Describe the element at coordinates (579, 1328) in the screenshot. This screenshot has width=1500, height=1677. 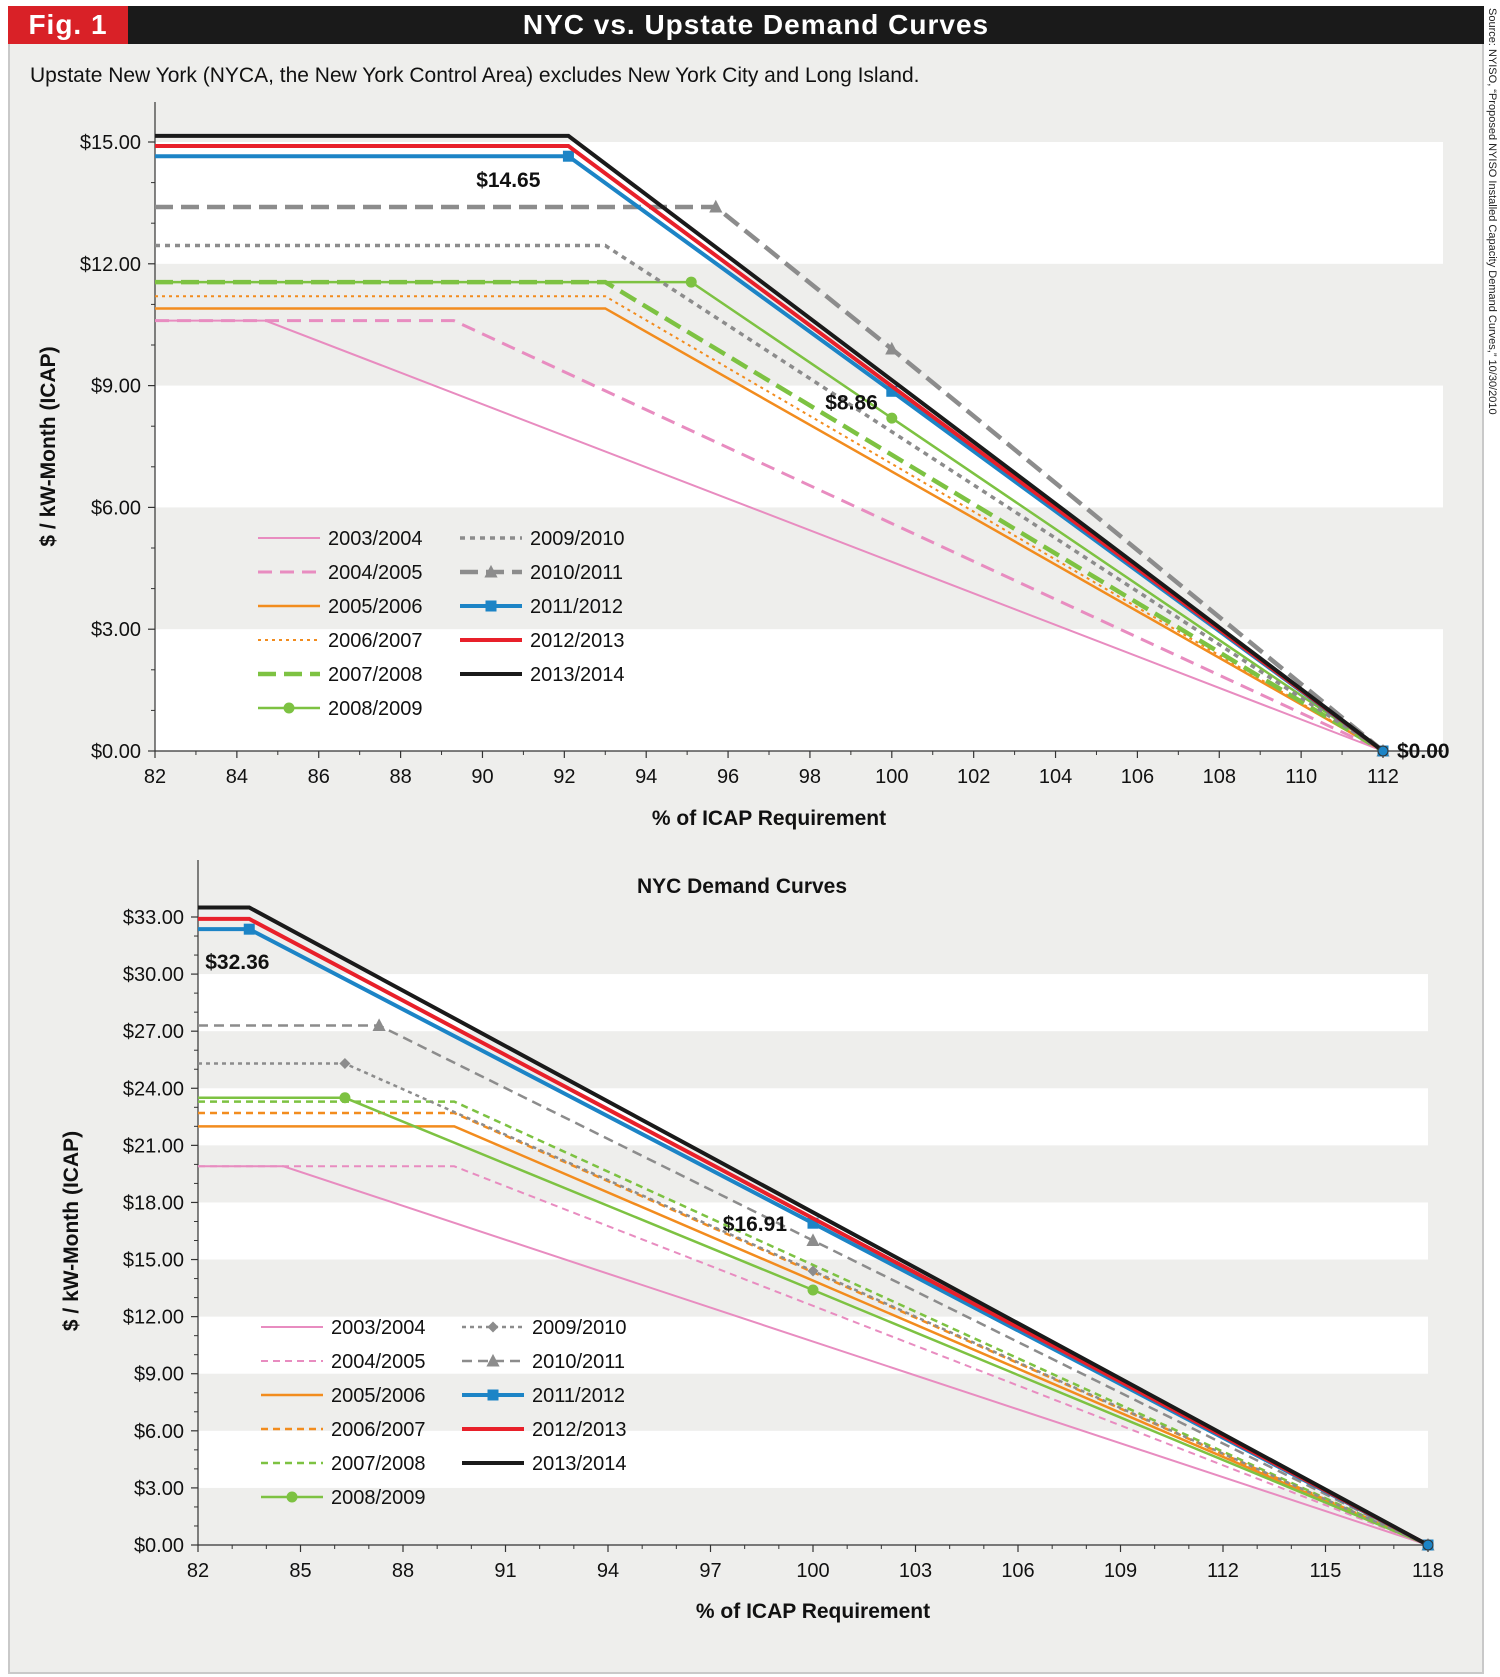
I see `nyc-legend-label: 2009/2010` at that location.